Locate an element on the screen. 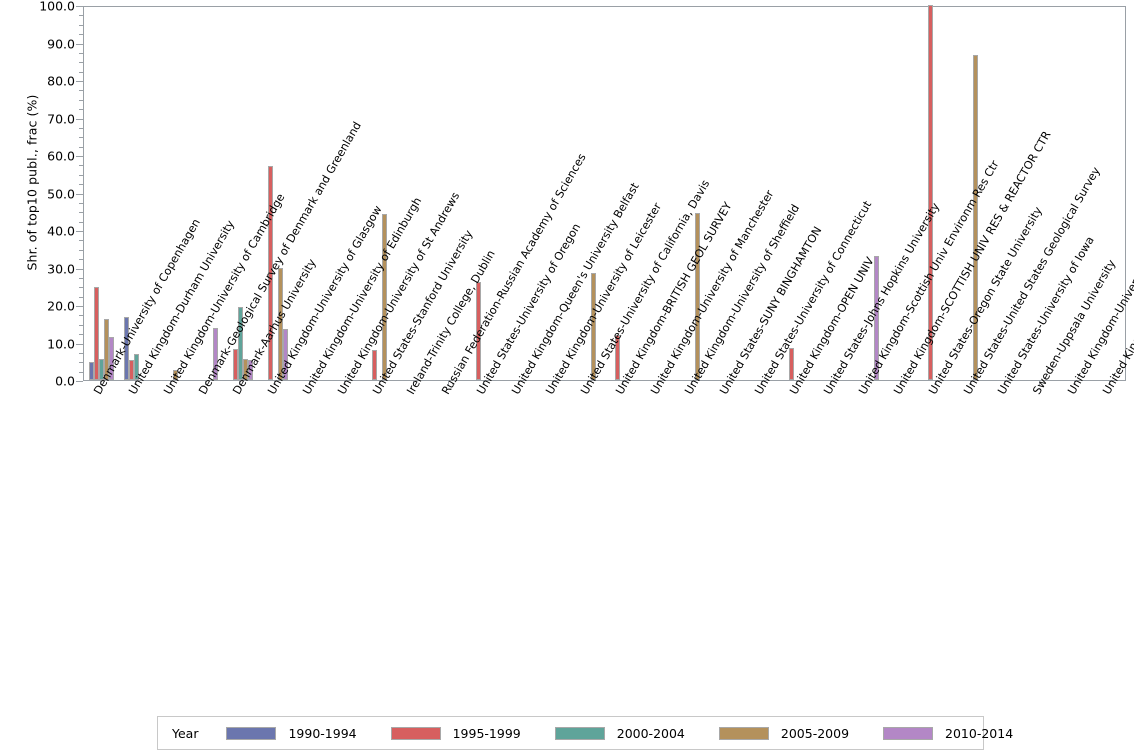  legend-entry: 1995-1999 is located at coordinates (455, 733).